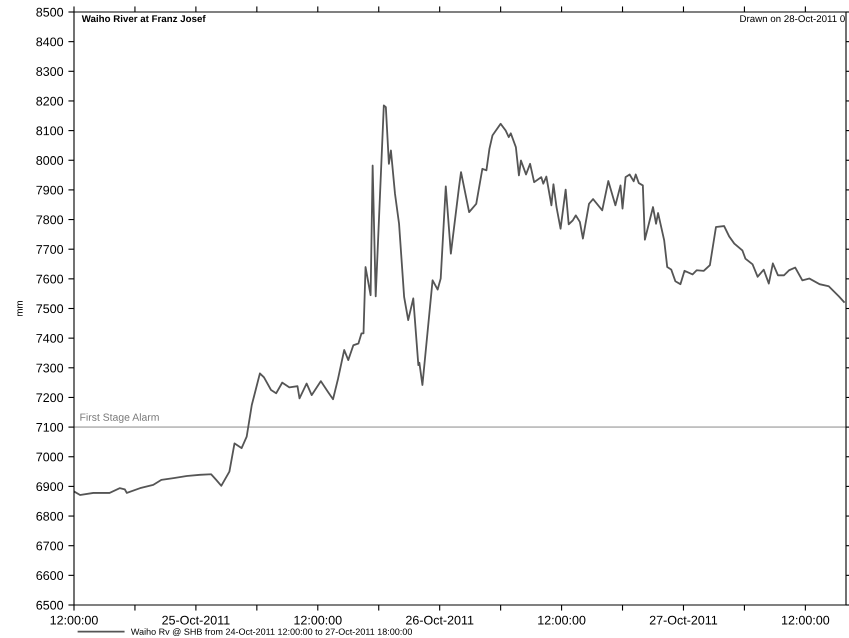  Describe the element at coordinates (50, 219) in the screenshot. I see `y-tick-label: 7800` at that location.